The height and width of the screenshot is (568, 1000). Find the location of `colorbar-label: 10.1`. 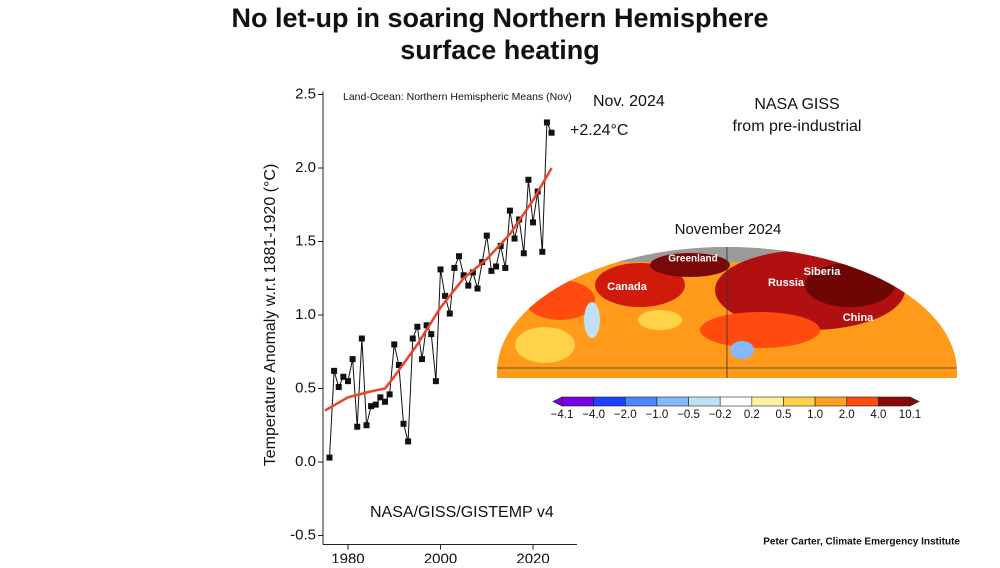

colorbar-label: 10.1 is located at coordinates (910, 415).